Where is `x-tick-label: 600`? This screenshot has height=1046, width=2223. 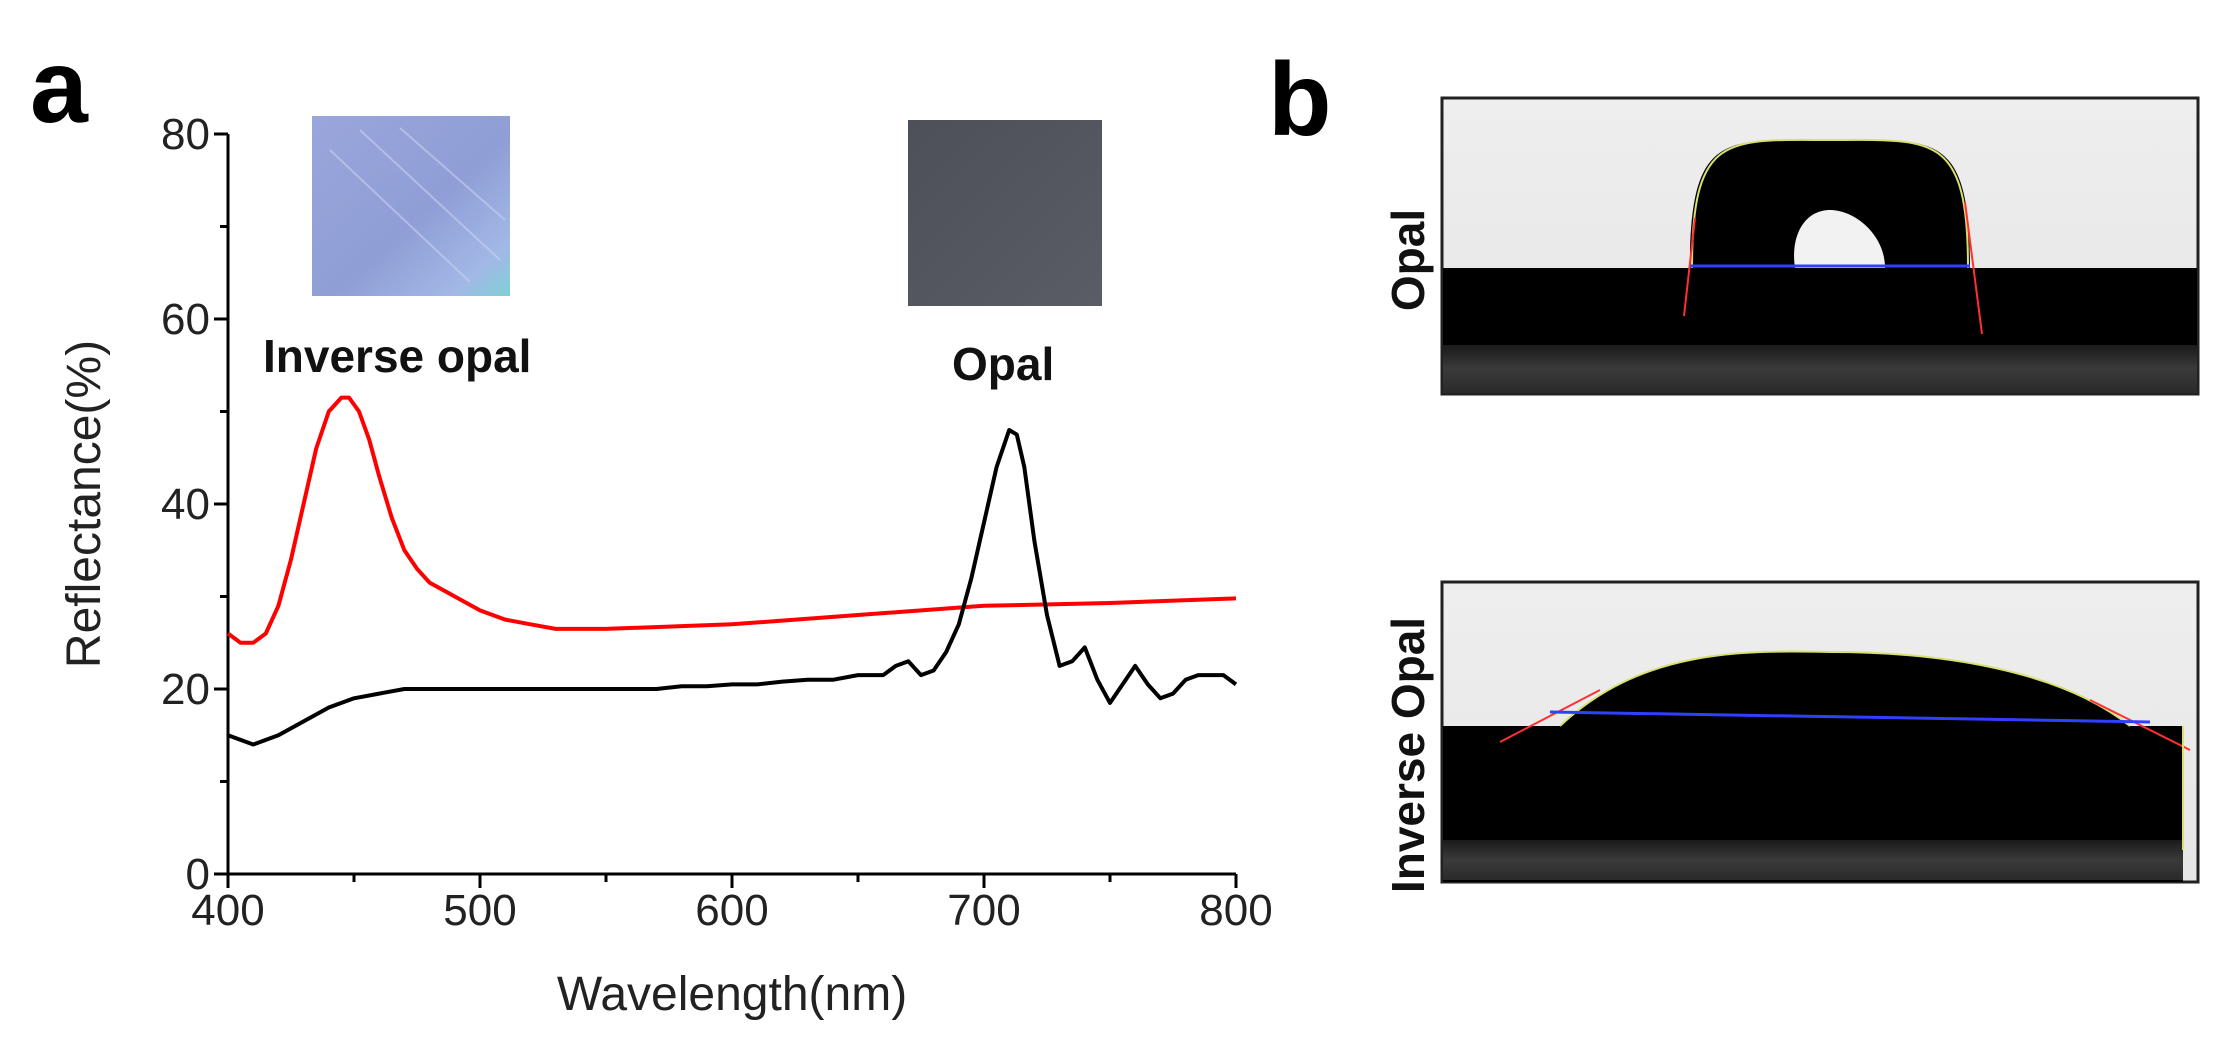 x-tick-label: 600 is located at coordinates (731, 910).